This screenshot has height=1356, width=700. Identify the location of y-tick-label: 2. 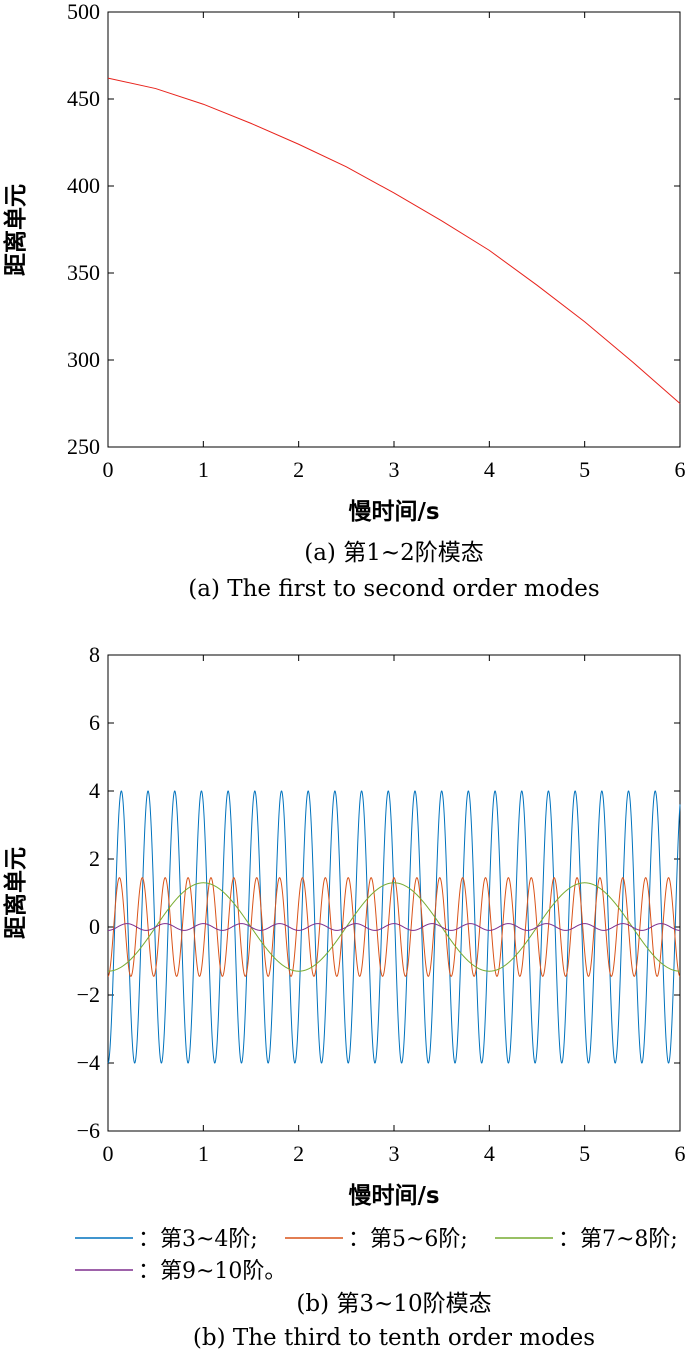
(94, 858).